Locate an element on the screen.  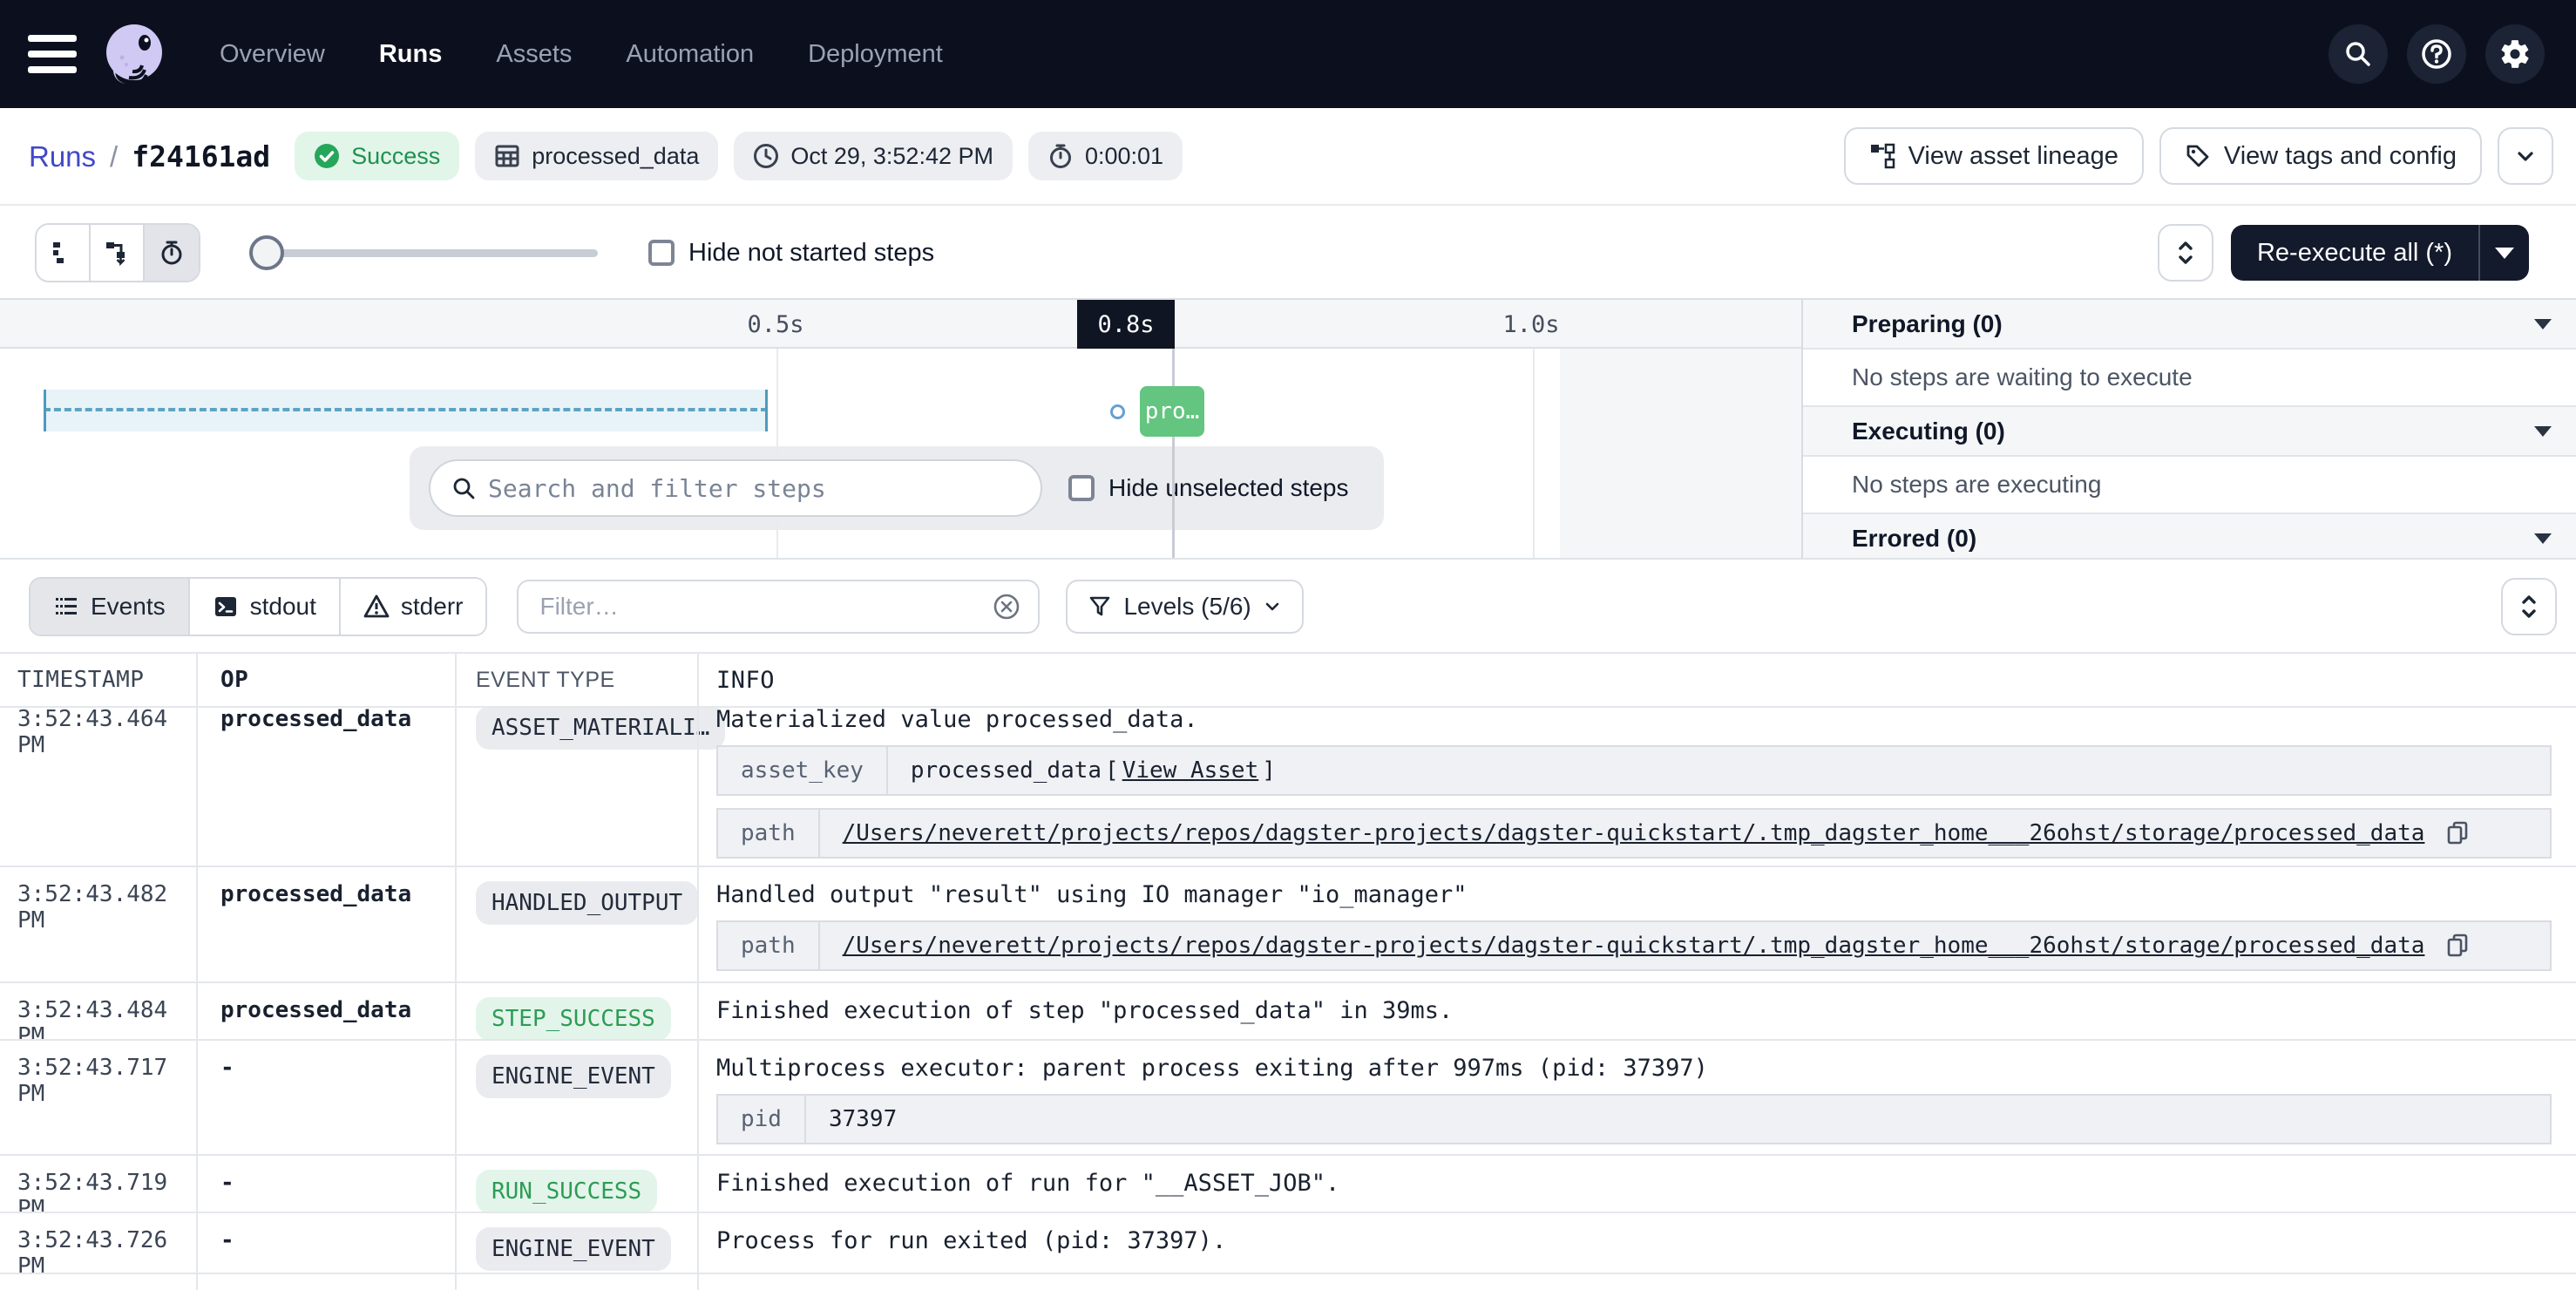
view-tags-config-button: View tags and config is located at coordinates (2321, 156).